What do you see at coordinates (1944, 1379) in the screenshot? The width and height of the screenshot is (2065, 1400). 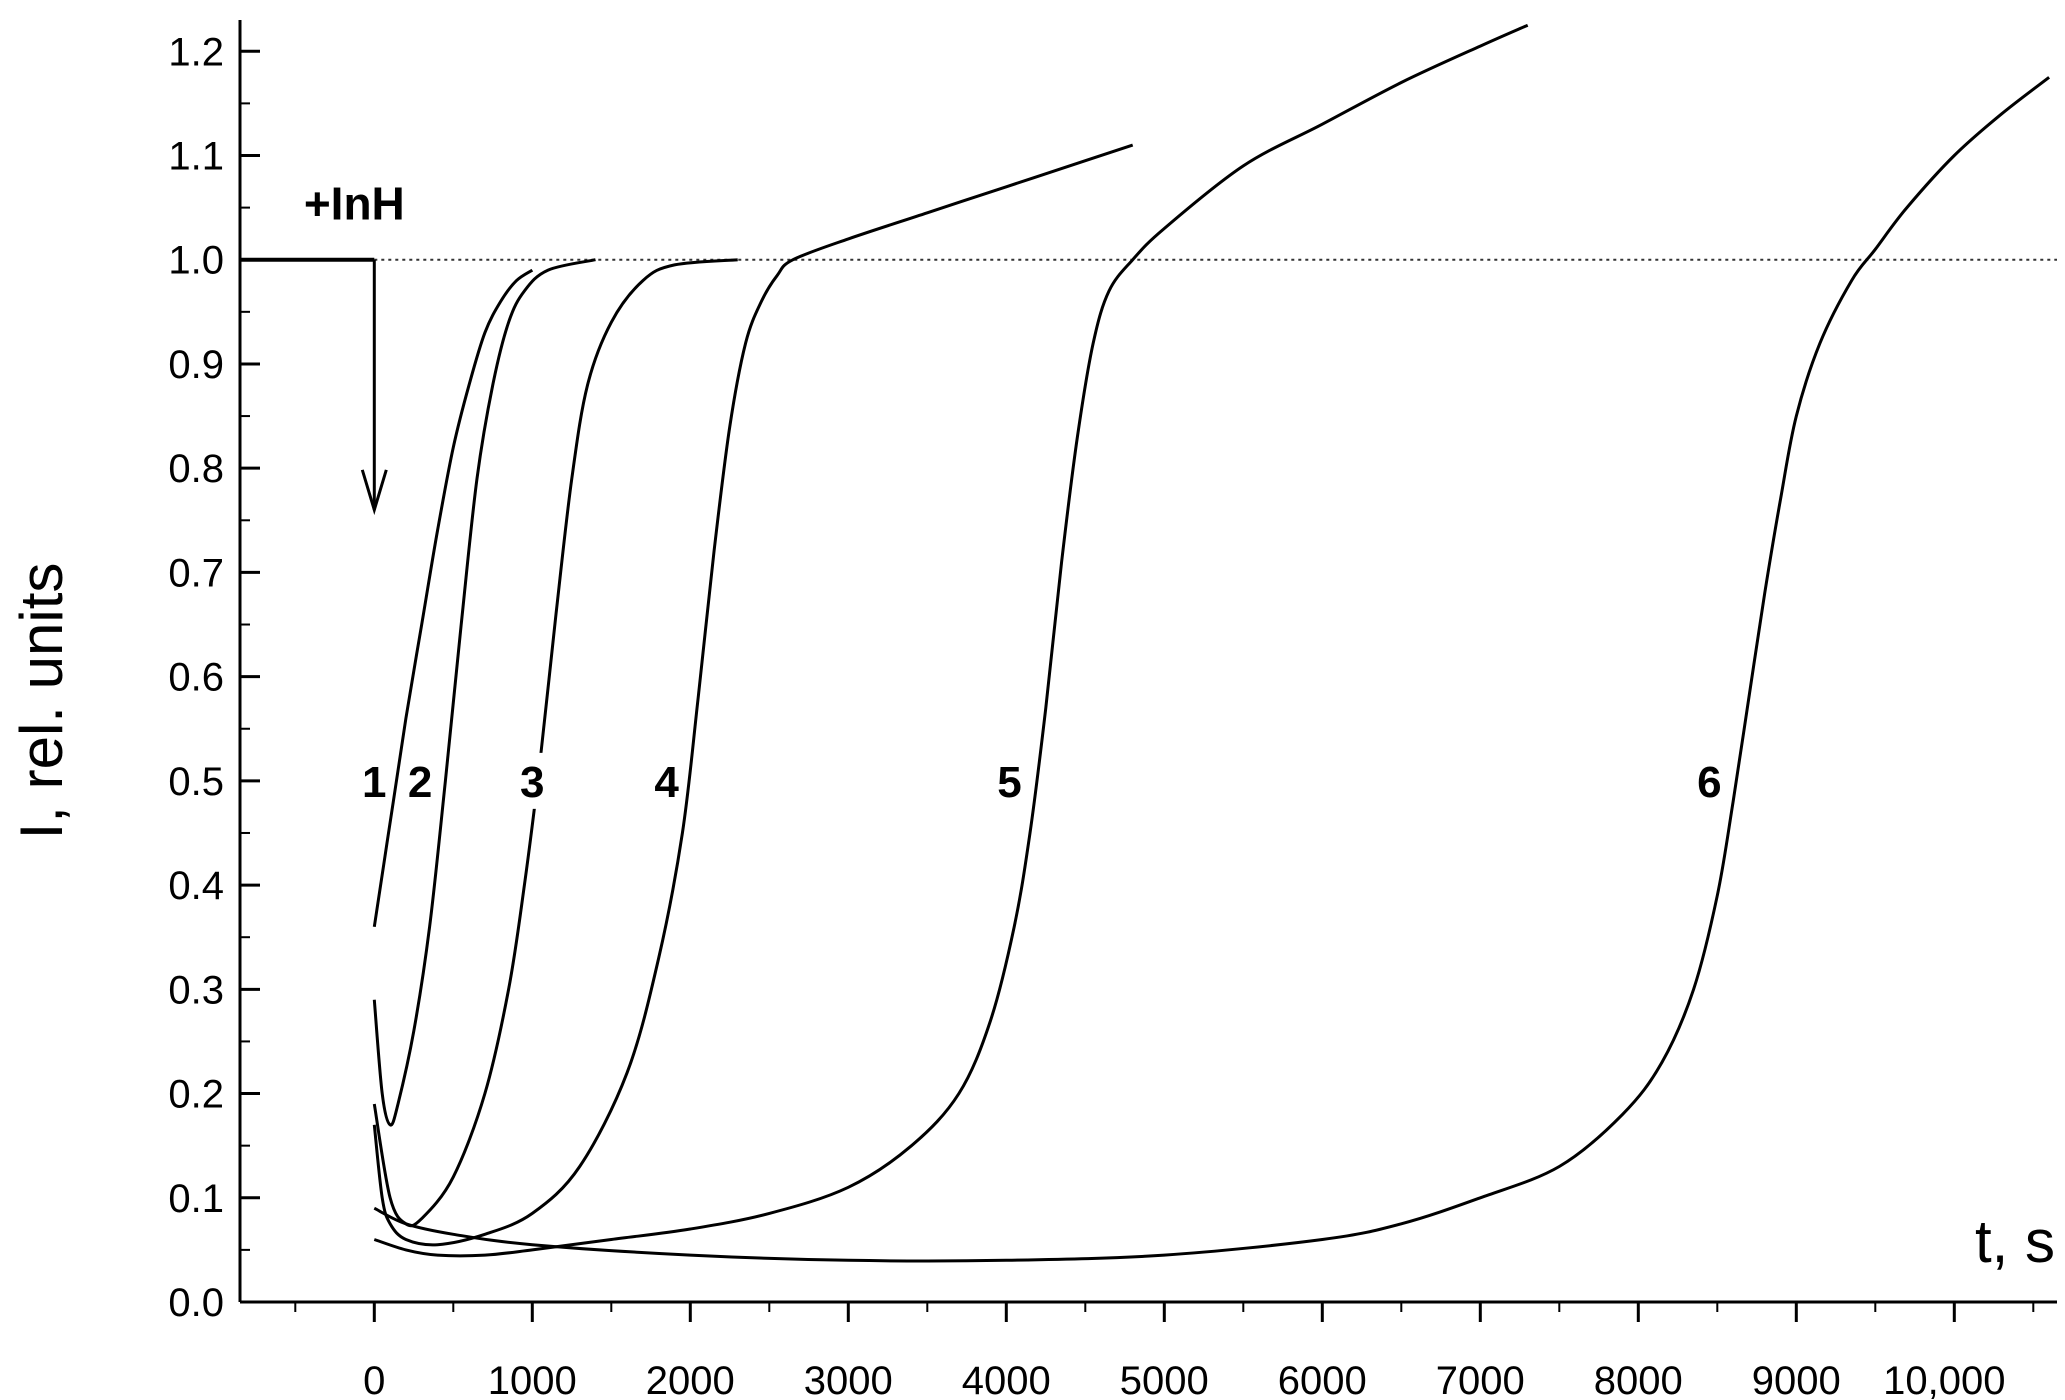 I see `x-tick-label: 10,000` at bounding box center [1944, 1379].